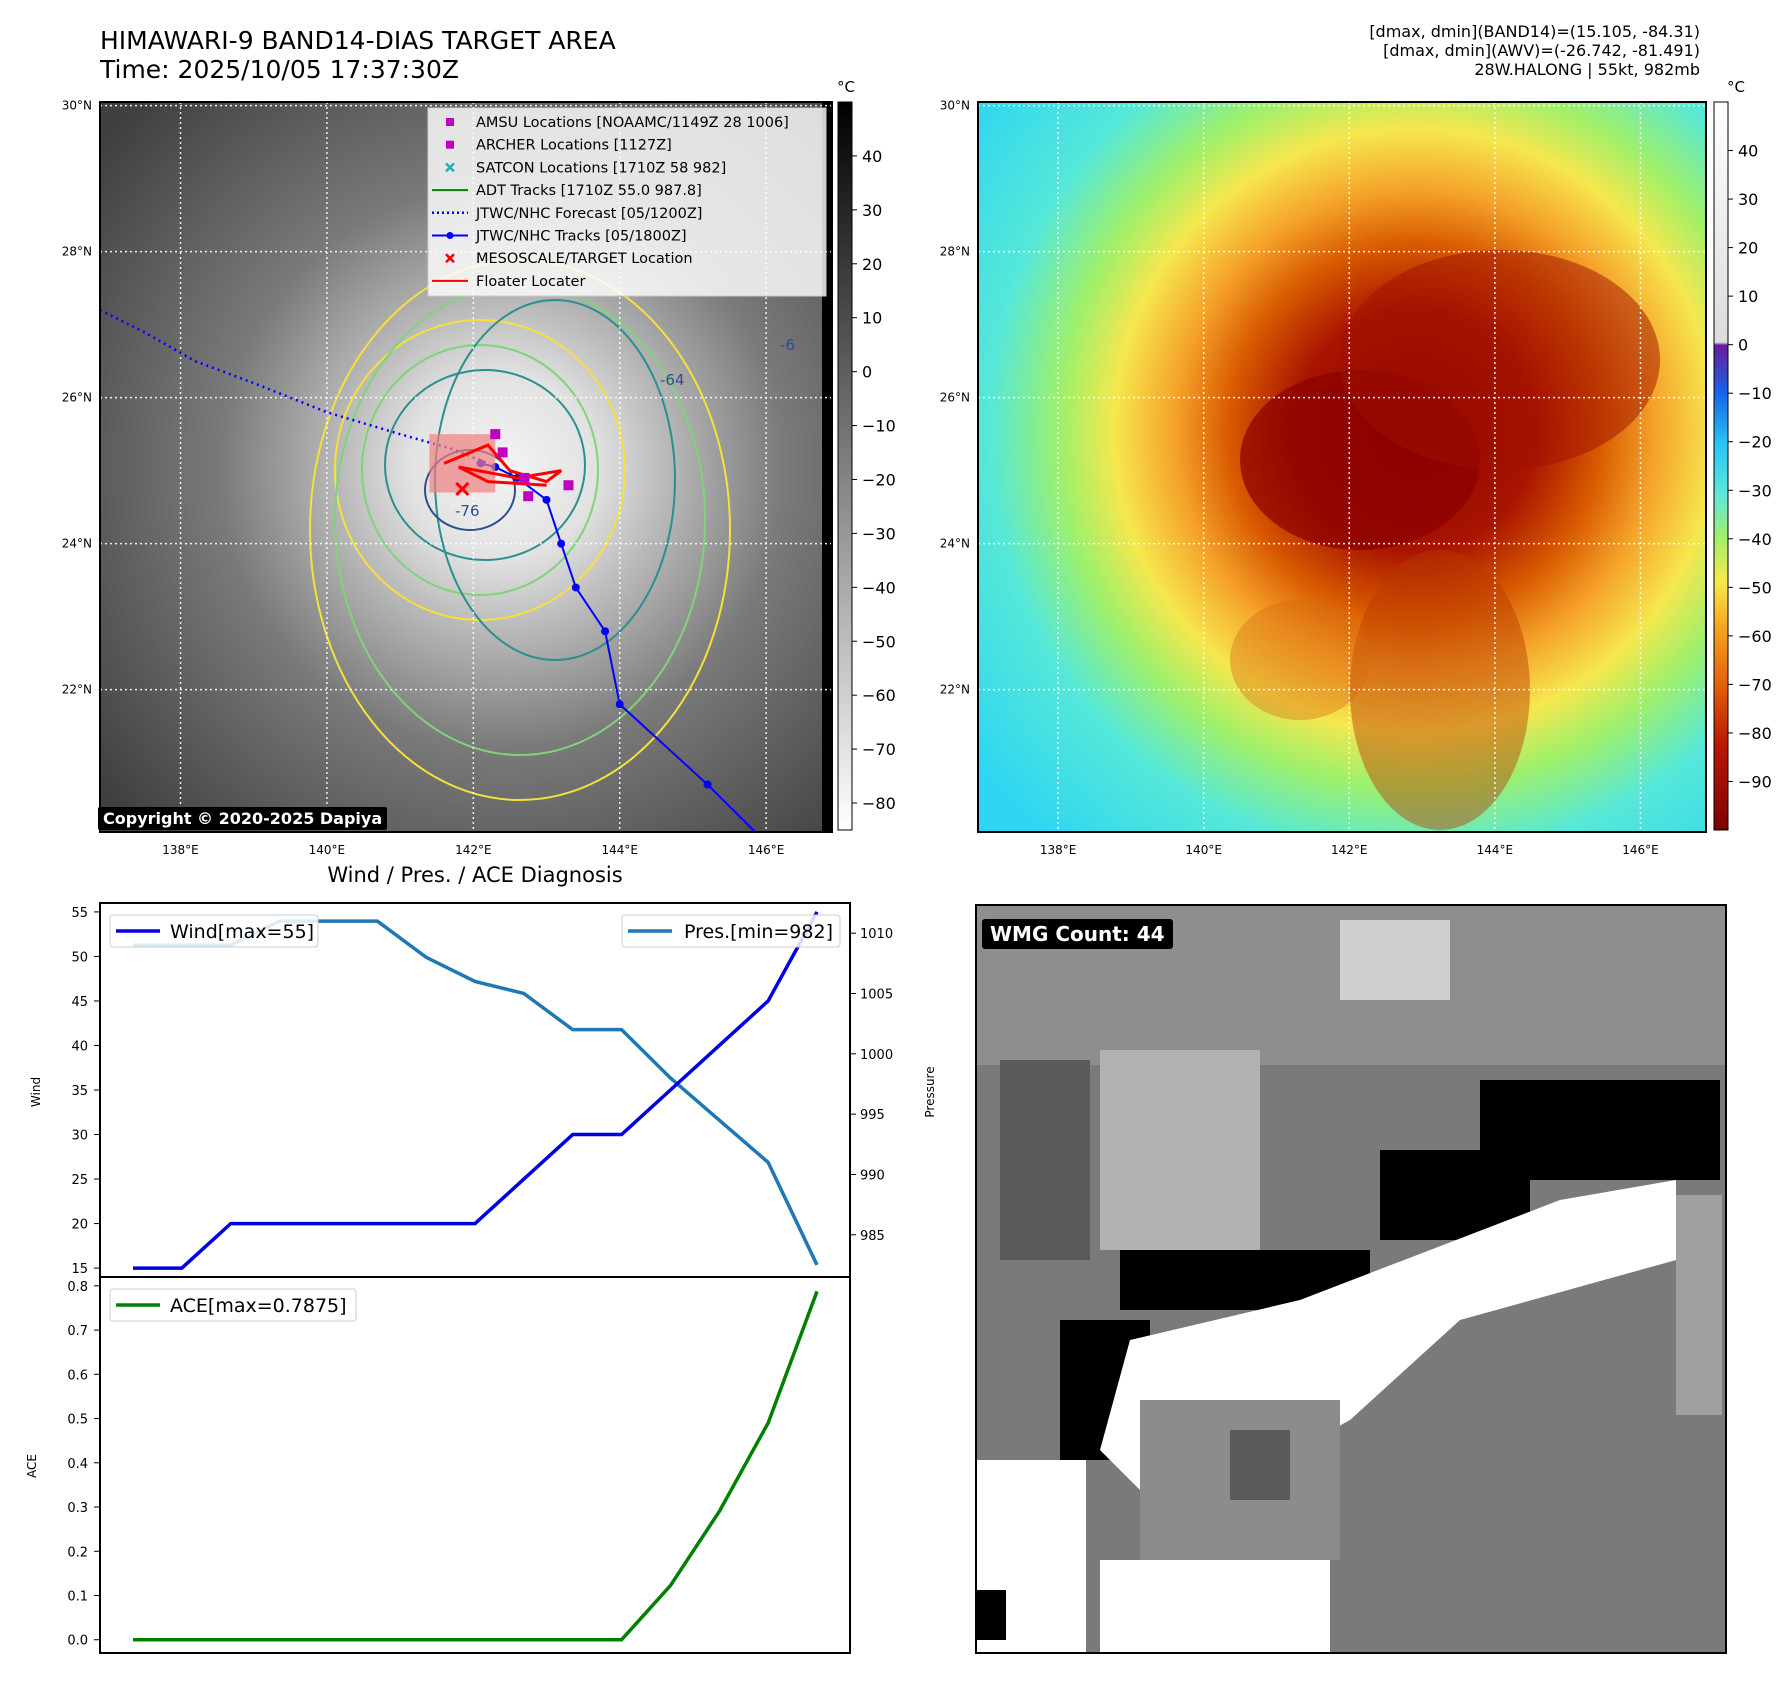 The width and height of the screenshot is (1792, 1690). I want to click on legend-label: JTWC/NHC Tracks [05/1800Z], so click(581, 237).